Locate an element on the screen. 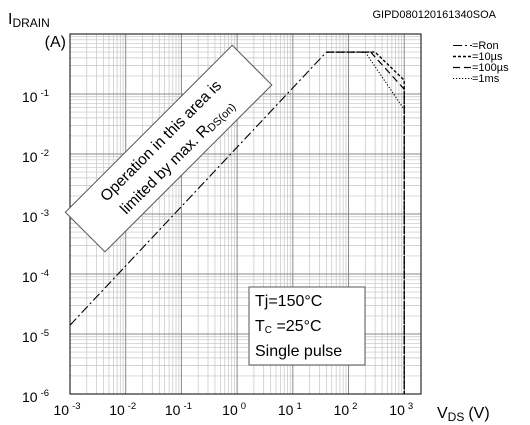  legend-label: =1ms is located at coordinates (486, 79).